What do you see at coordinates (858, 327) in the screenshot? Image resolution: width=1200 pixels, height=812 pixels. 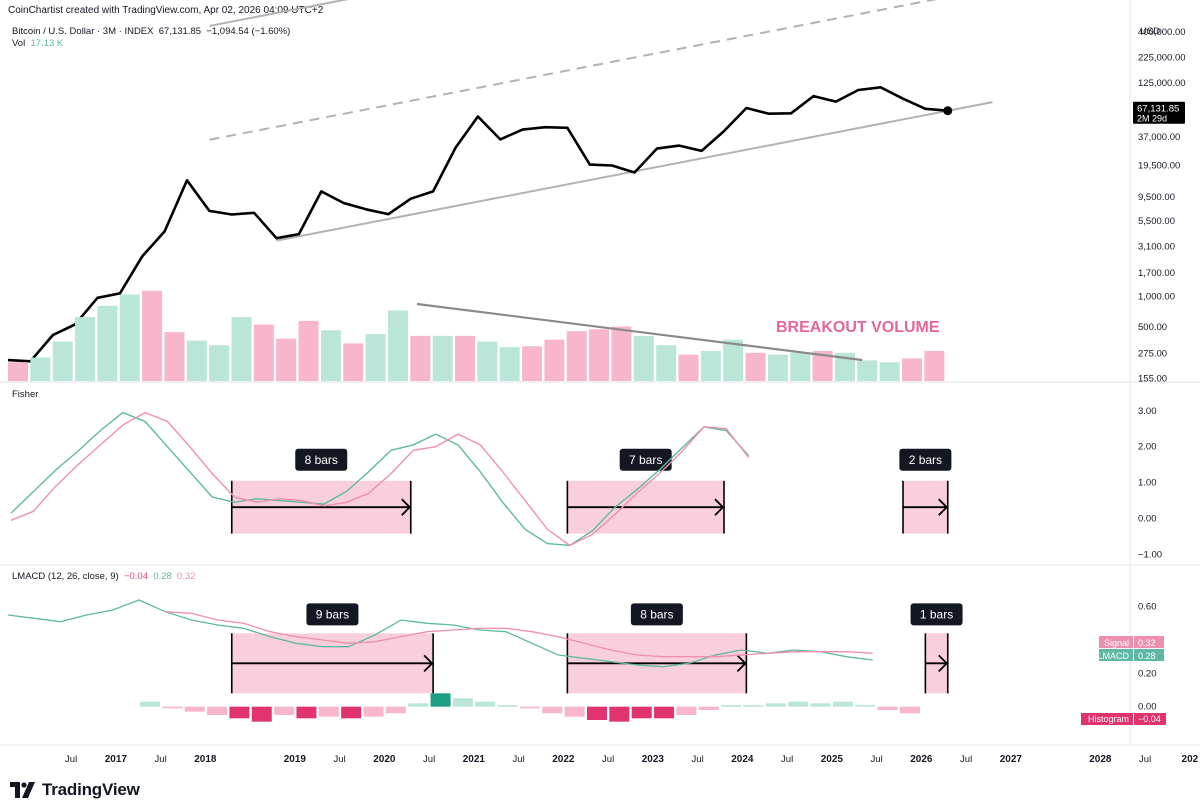 I see `breakout-volume-annotation: BREAKOUT VOLUME` at bounding box center [858, 327].